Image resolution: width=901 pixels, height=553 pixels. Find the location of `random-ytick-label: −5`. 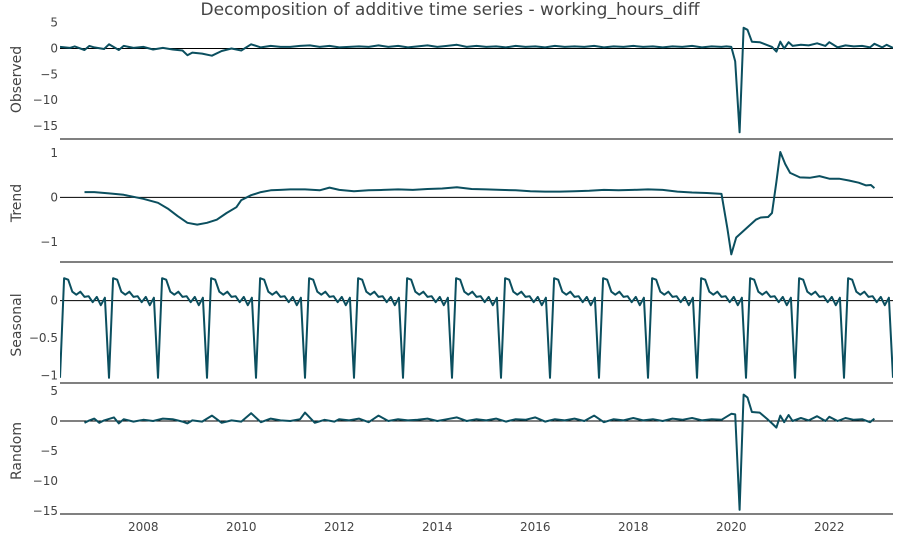

random-ytick-label: −5 is located at coordinates (49, 451).